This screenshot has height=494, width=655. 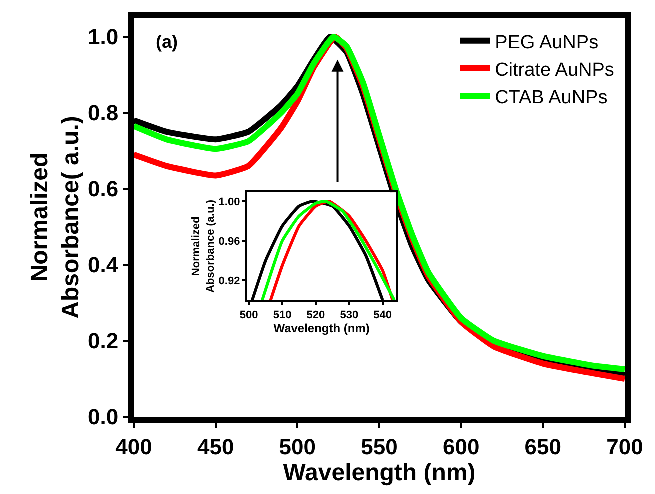 What do you see at coordinates (282, 315) in the screenshot?
I see `x-tick-label: 510` at bounding box center [282, 315].